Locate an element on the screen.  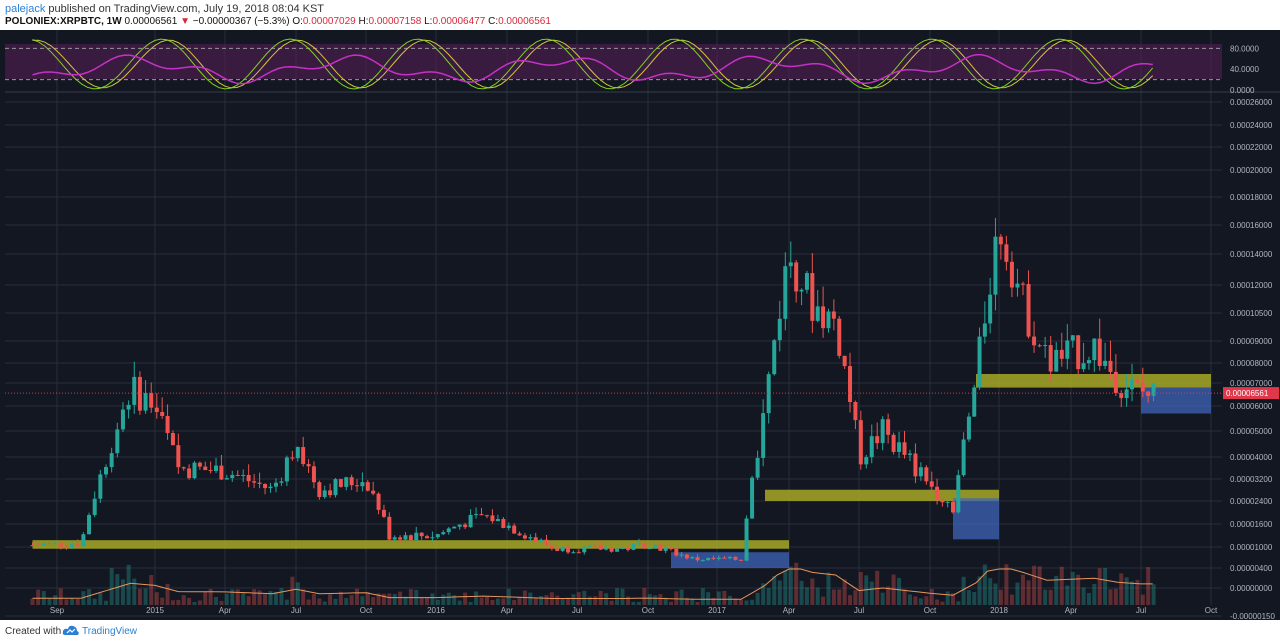
low-value: 0.00006477 is located at coordinates (459, 21).